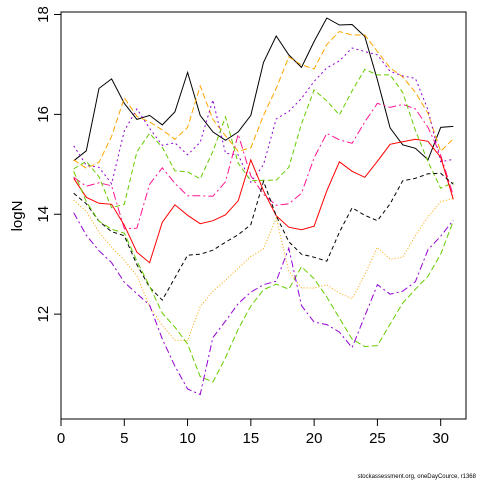 Image resolution: width=480 pixels, height=480 pixels. I want to click on x-tick-label: 15, so click(251, 438).